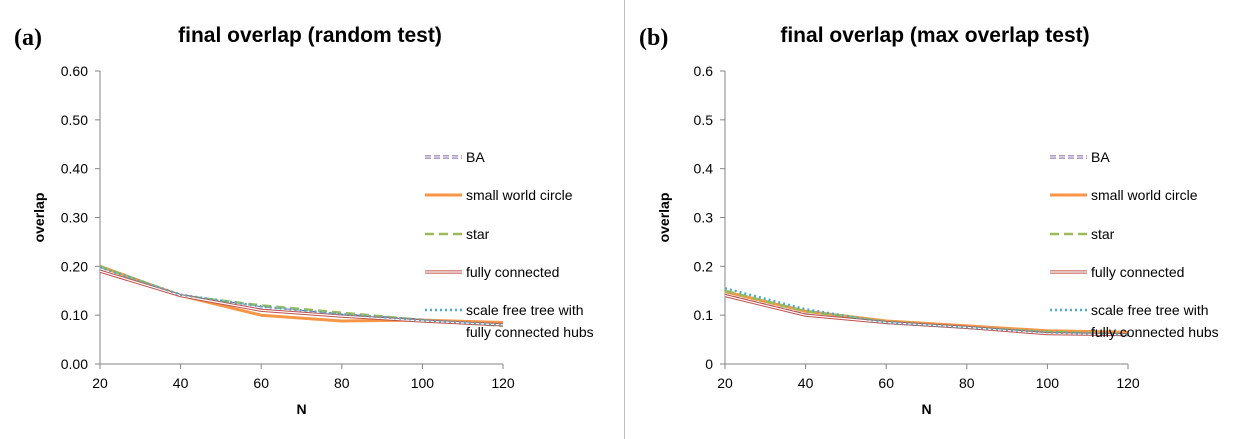 The image size is (1250, 439). I want to click on chart-a-x-tick-label: 100, so click(423, 383).